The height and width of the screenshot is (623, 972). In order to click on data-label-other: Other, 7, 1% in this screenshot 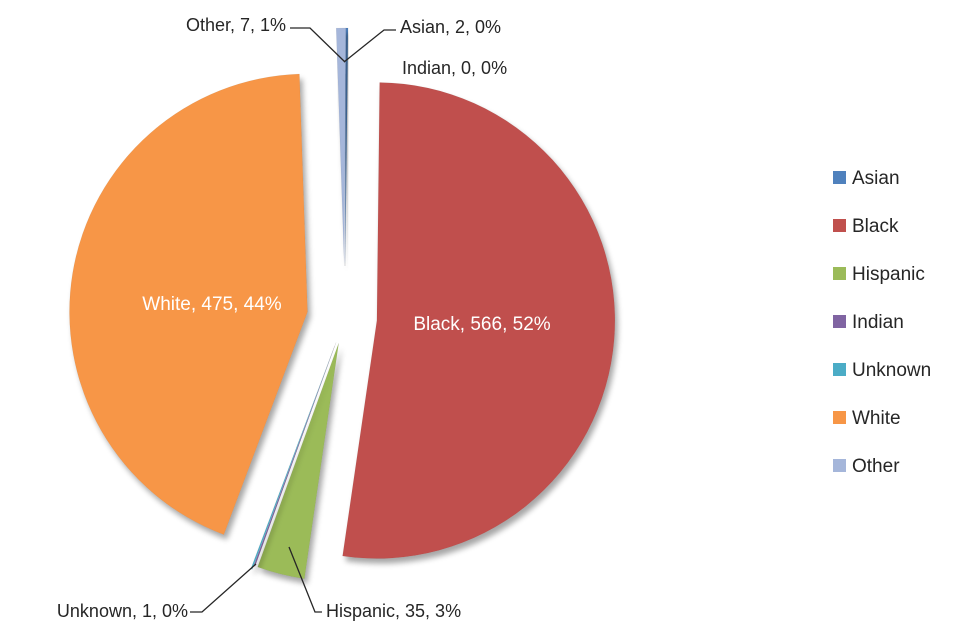, I will do `click(236, 25)`.